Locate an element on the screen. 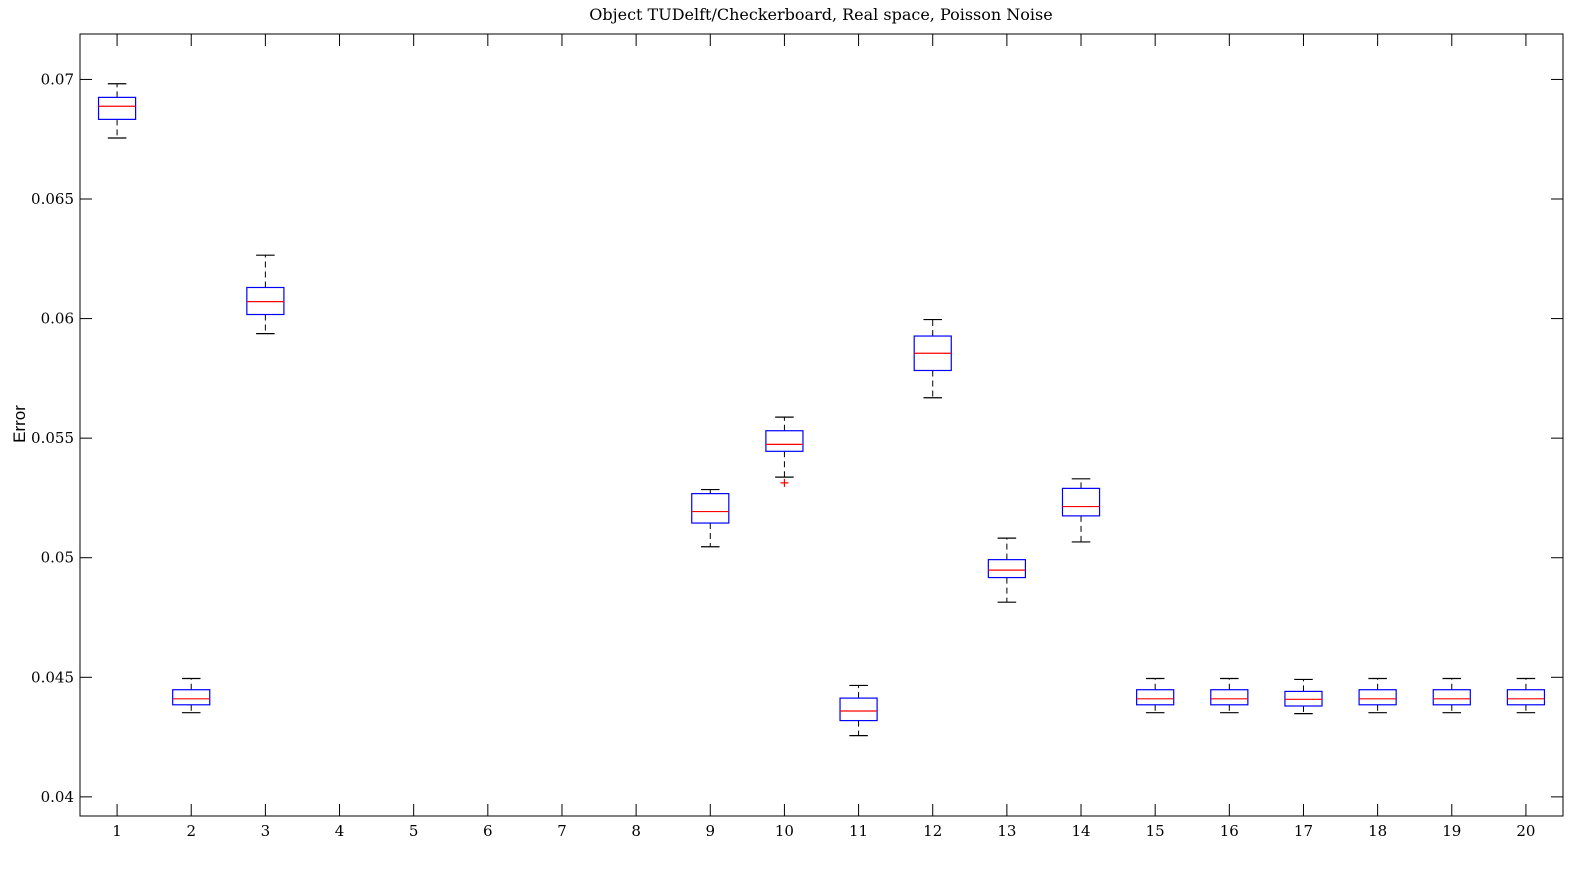  x-tick-label: 3 is located at coordinates (266, 831).